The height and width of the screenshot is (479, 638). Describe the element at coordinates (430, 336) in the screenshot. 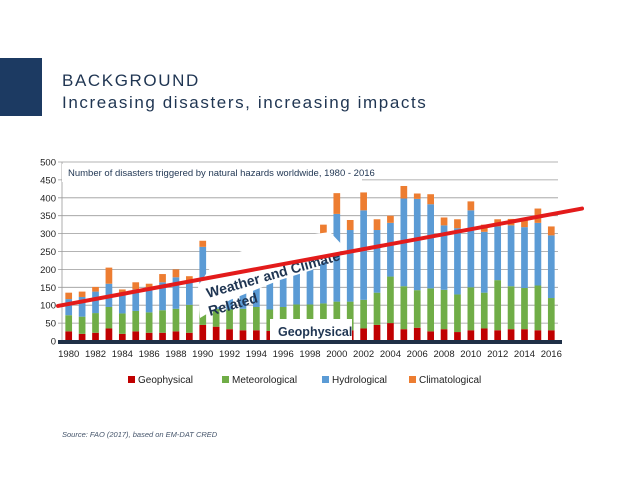

I see `bar-geophysical-2007` at that location.